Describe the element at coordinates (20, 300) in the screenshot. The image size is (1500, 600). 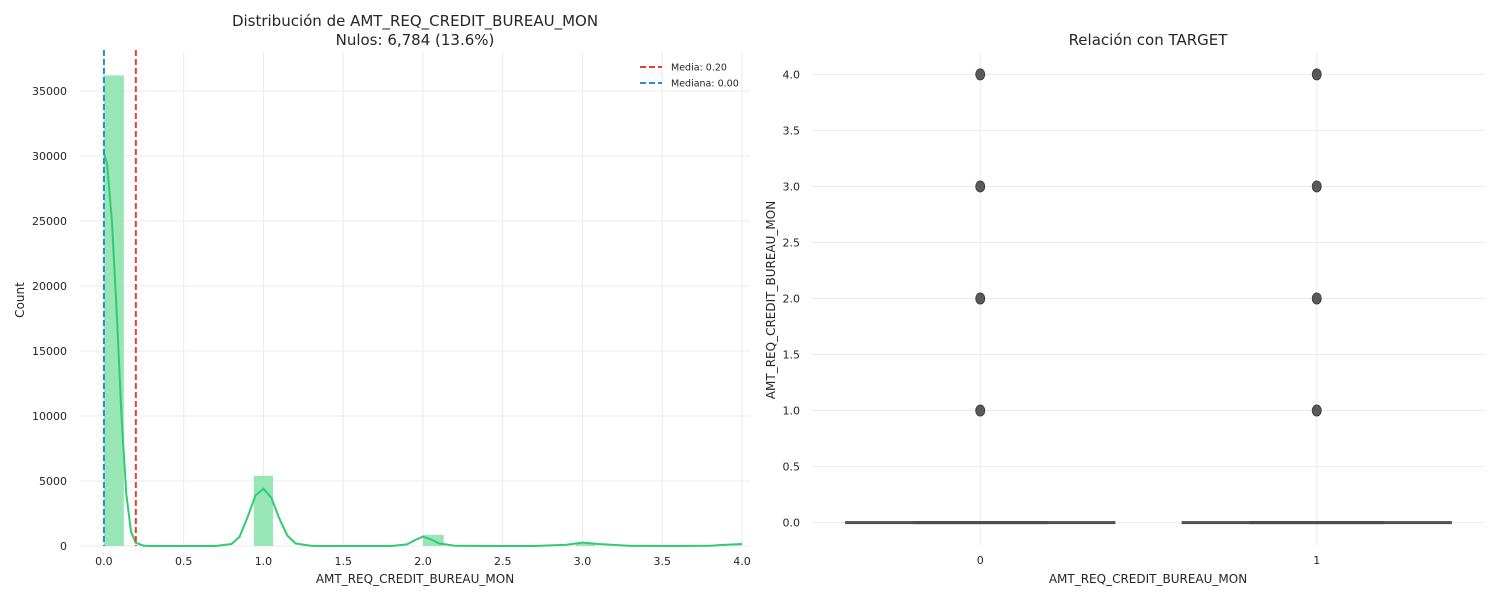
I see `histogram-y-axis-label: Count` at that location.